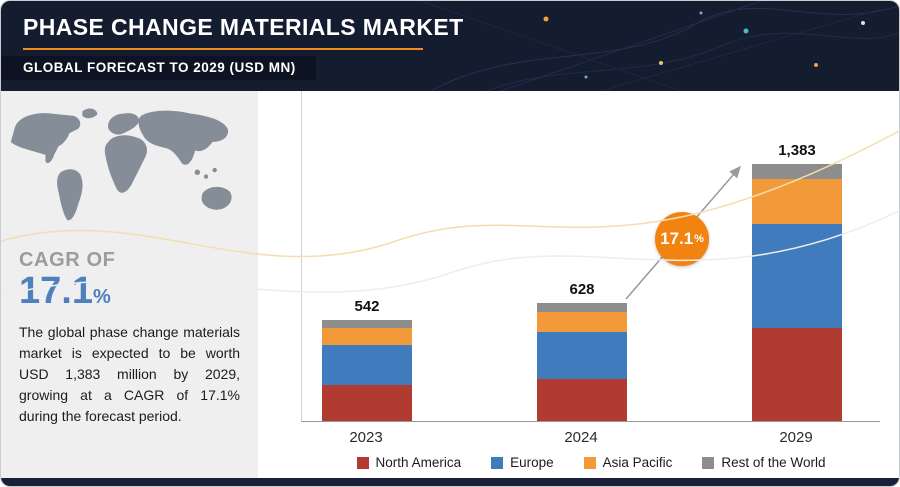 This screenshot has width=900, height=487. What do you see at coordinates (129, 291) in the screenshot?
I see `cagr-value: 17.1%` at bounding box center [129, 291].